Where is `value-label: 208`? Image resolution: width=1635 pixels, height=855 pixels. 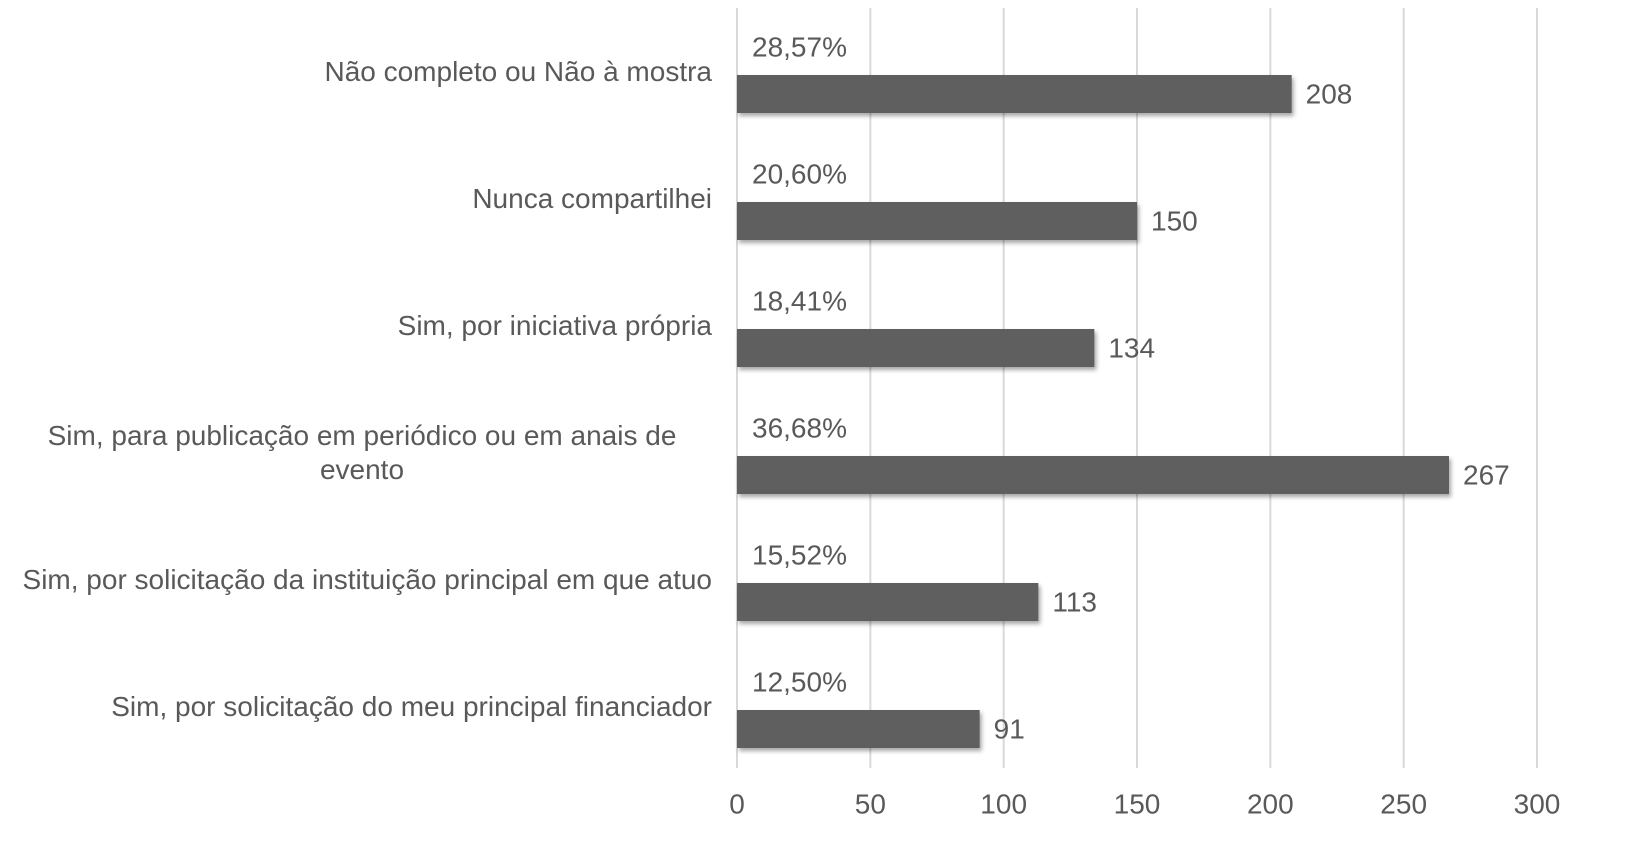 value-label: 208 is located at coordinates (1329, 93).